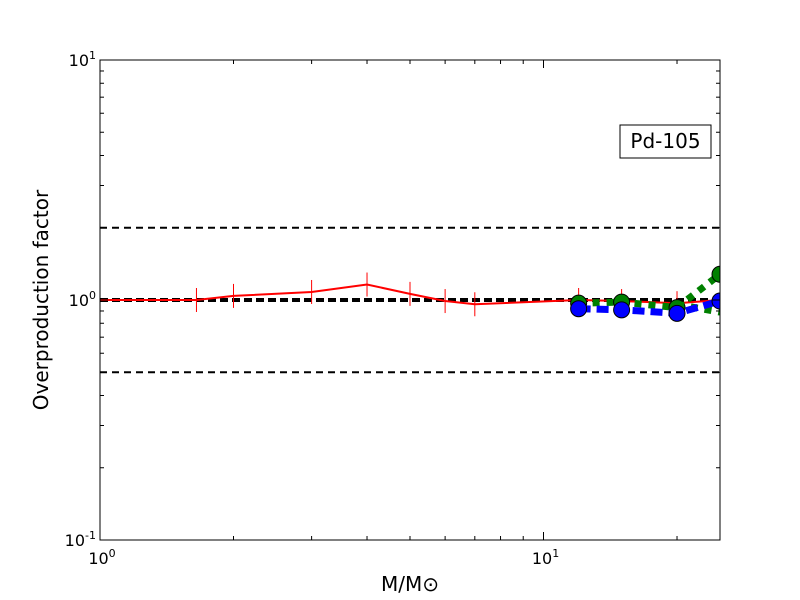  I want to click on annotation-frame, so click(665, 141).